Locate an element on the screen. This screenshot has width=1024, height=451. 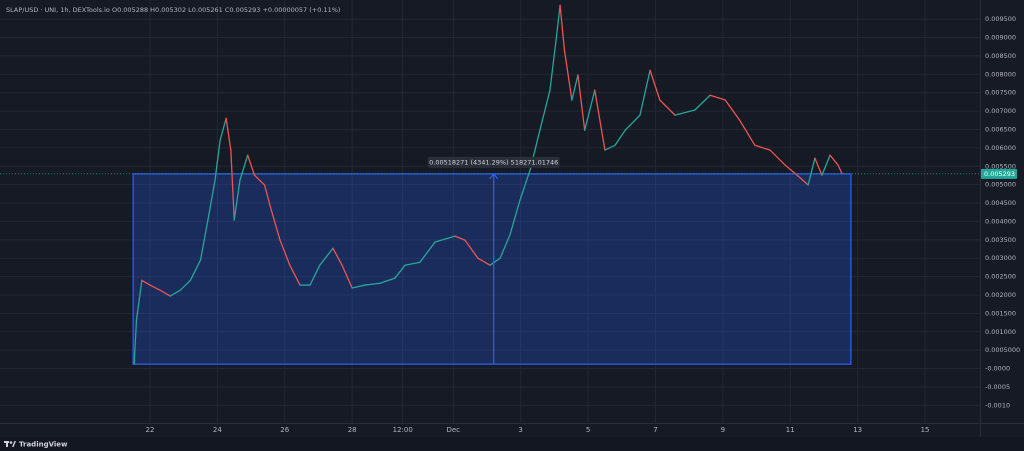
x-tick-label: 12:00 is located at coordinates (403, 430).